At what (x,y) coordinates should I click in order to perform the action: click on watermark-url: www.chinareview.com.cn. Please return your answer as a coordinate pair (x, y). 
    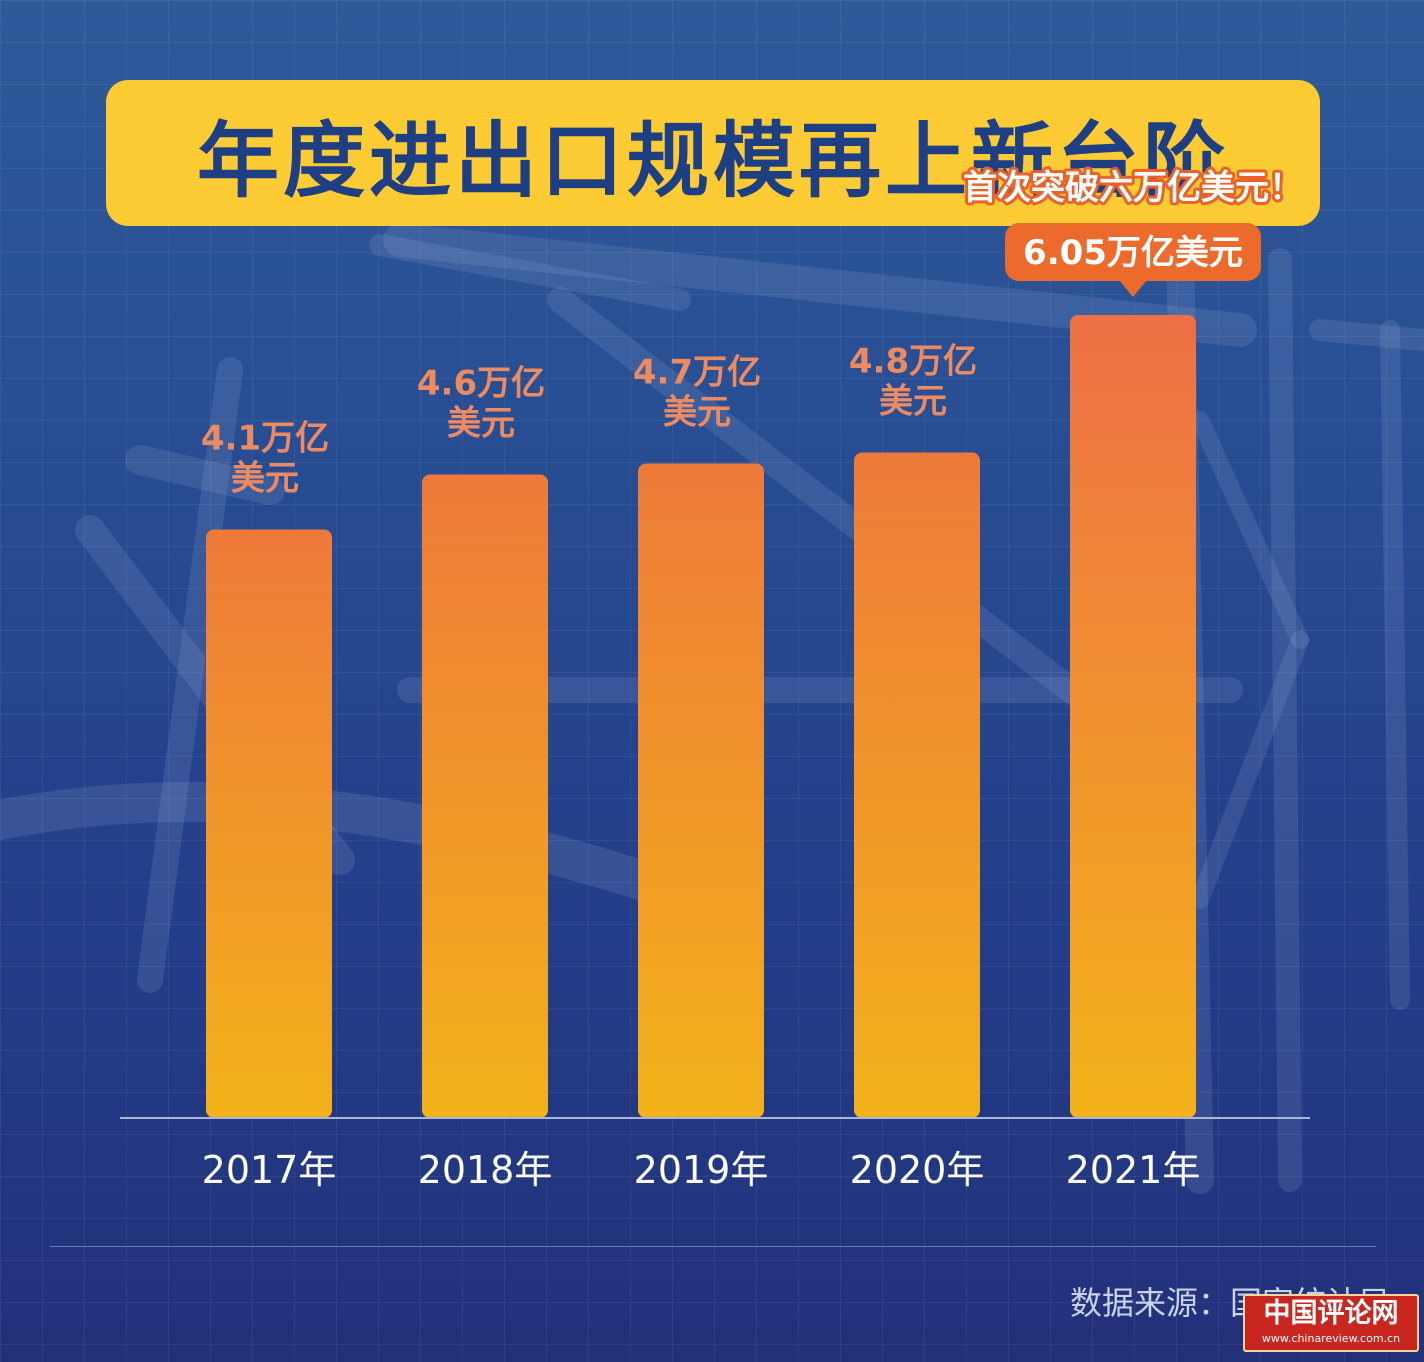
    Looking at the image, I should click on (1331, 1338).